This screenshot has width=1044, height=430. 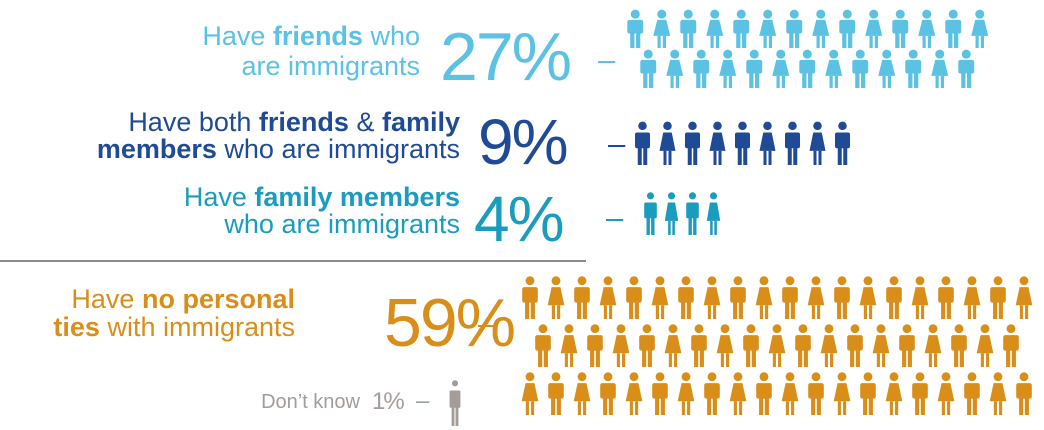 I want to click on label-text: Have both, so click(x=193, y=122).